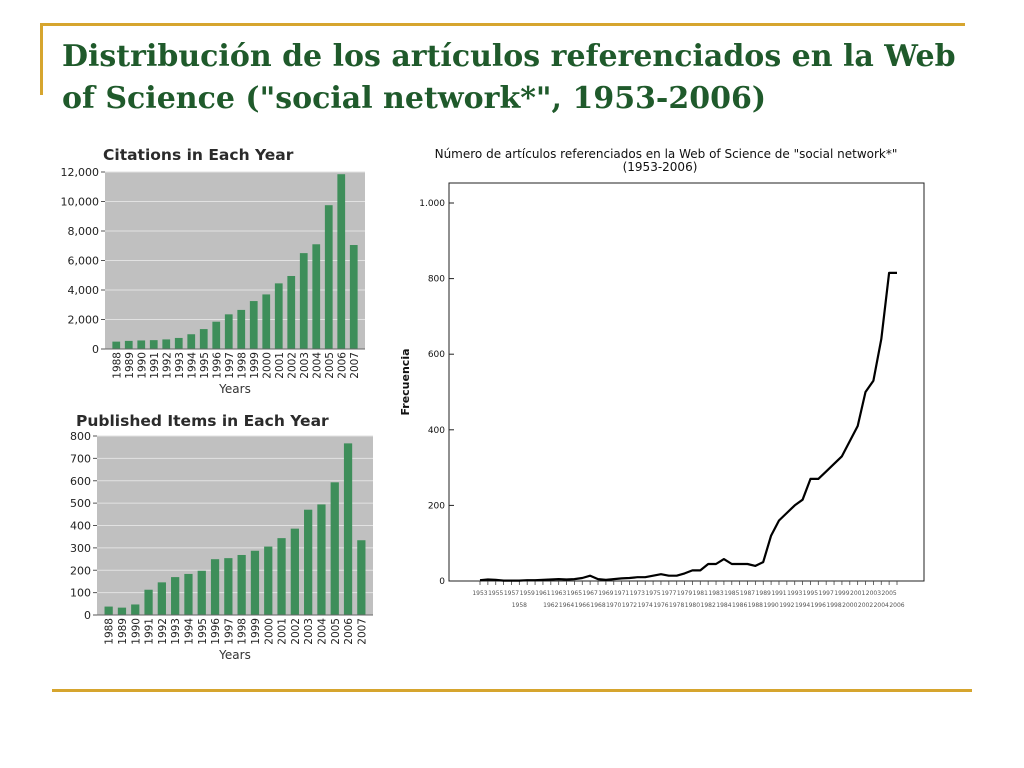 The height and width of the screenshot is (768, 1024). I want to click on x-tick-label: 1962, so click(550, 605).